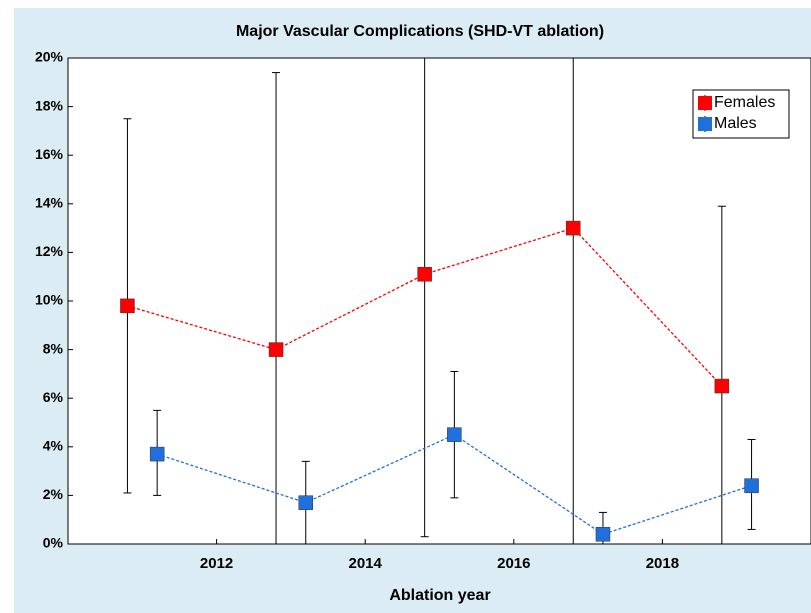 This screenshot has width=811, height=613. I want to click on y-tick-label: 20%, so click(49, 57).